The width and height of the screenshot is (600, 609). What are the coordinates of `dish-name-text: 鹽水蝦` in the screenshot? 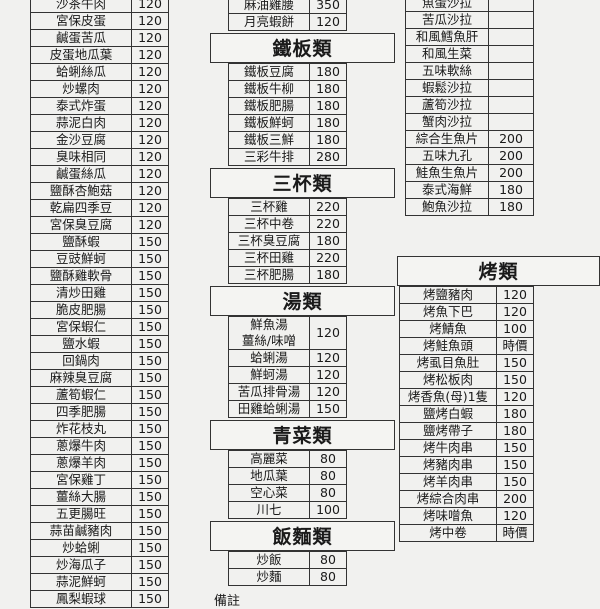 It's located at (81, 343).